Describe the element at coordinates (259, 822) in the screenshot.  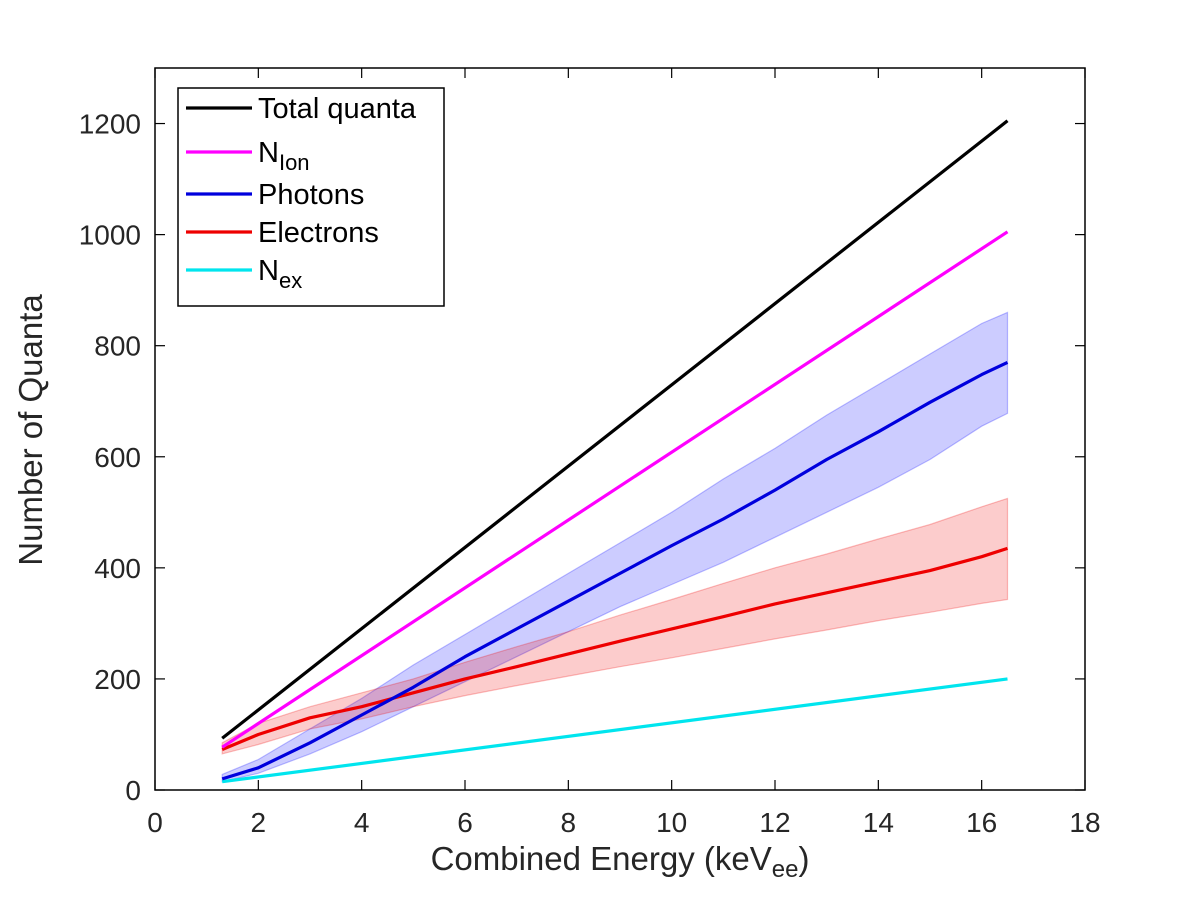
I see `x-tick-label: 2` at that location.